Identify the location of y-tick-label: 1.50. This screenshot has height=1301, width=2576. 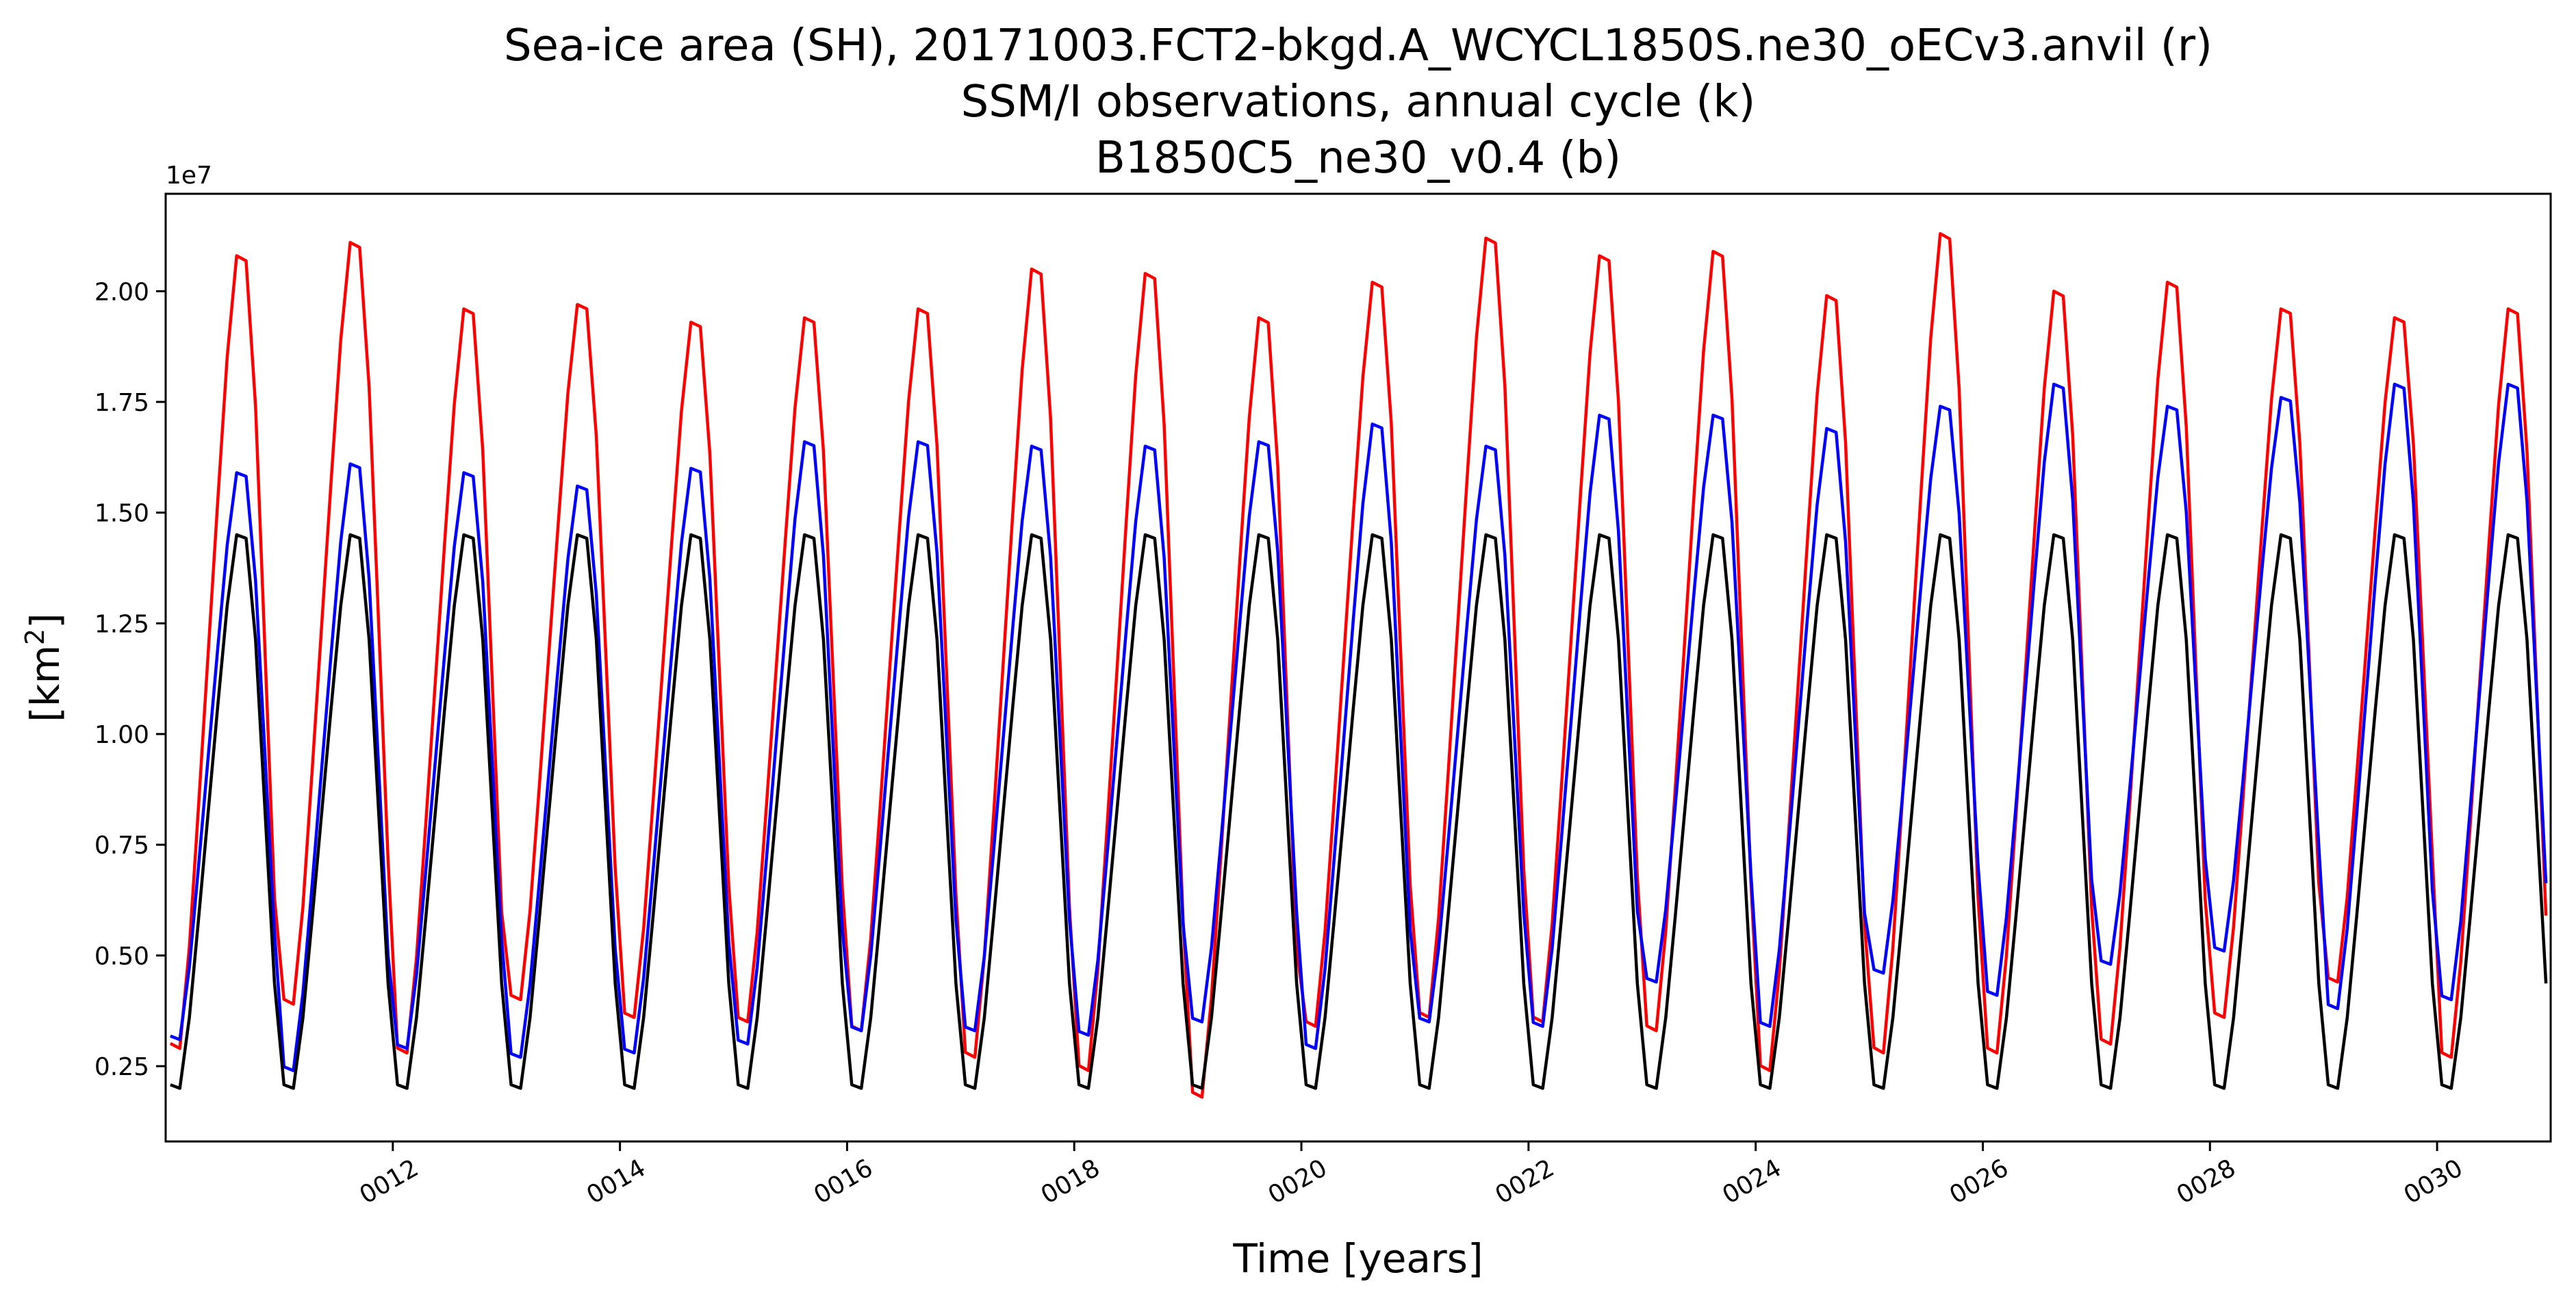
(121, 514).